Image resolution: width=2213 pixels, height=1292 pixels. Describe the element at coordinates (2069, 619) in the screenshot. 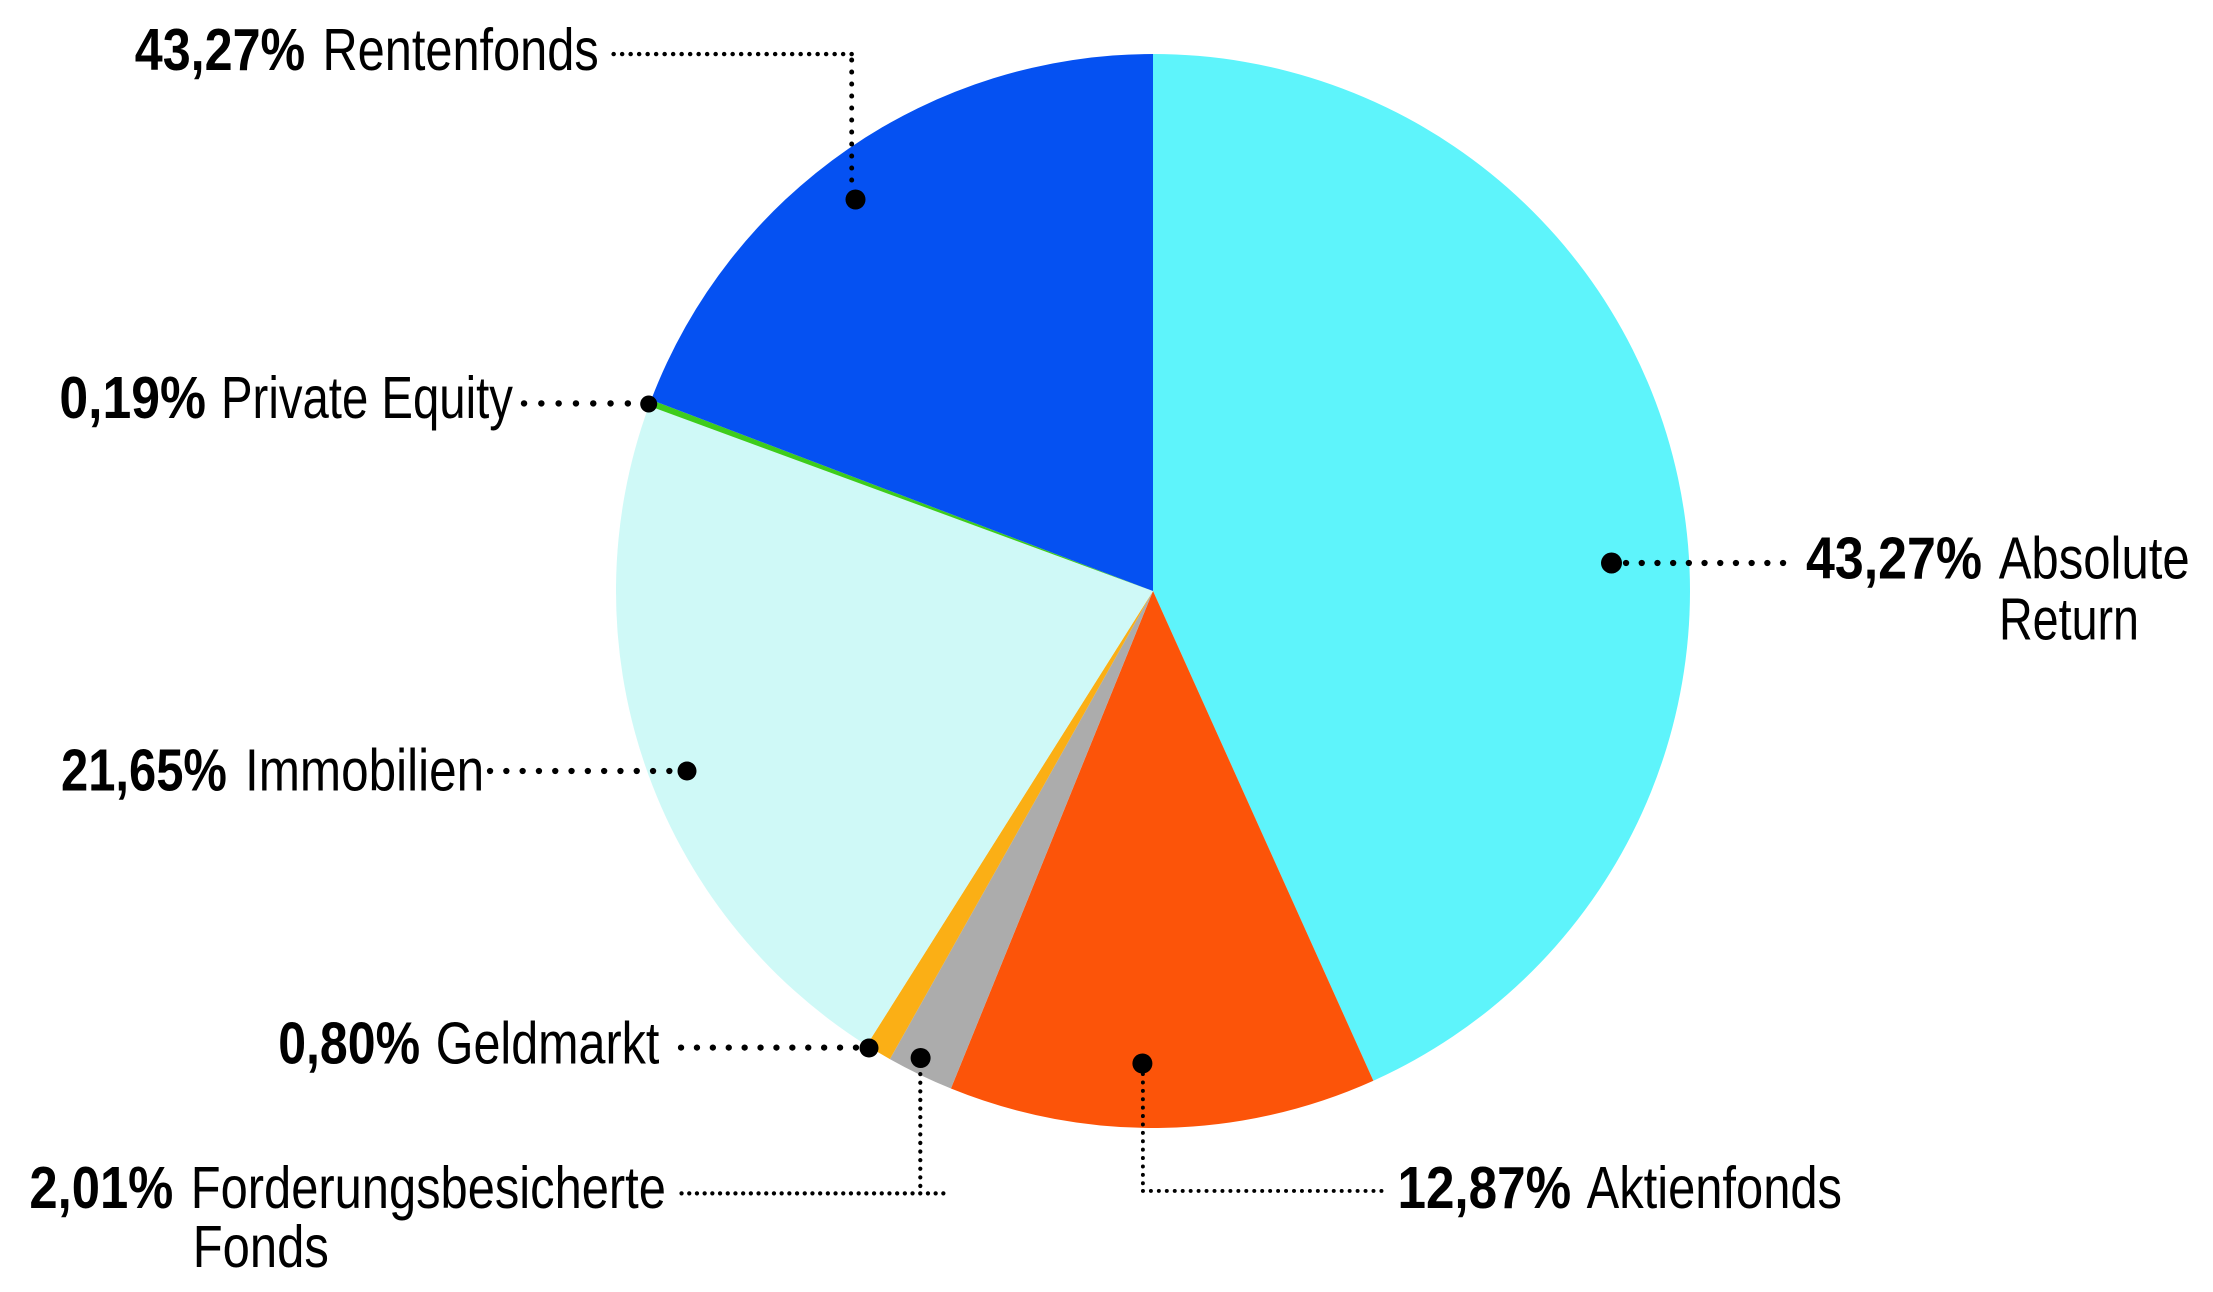

I see `svg-text: Return` at that location.